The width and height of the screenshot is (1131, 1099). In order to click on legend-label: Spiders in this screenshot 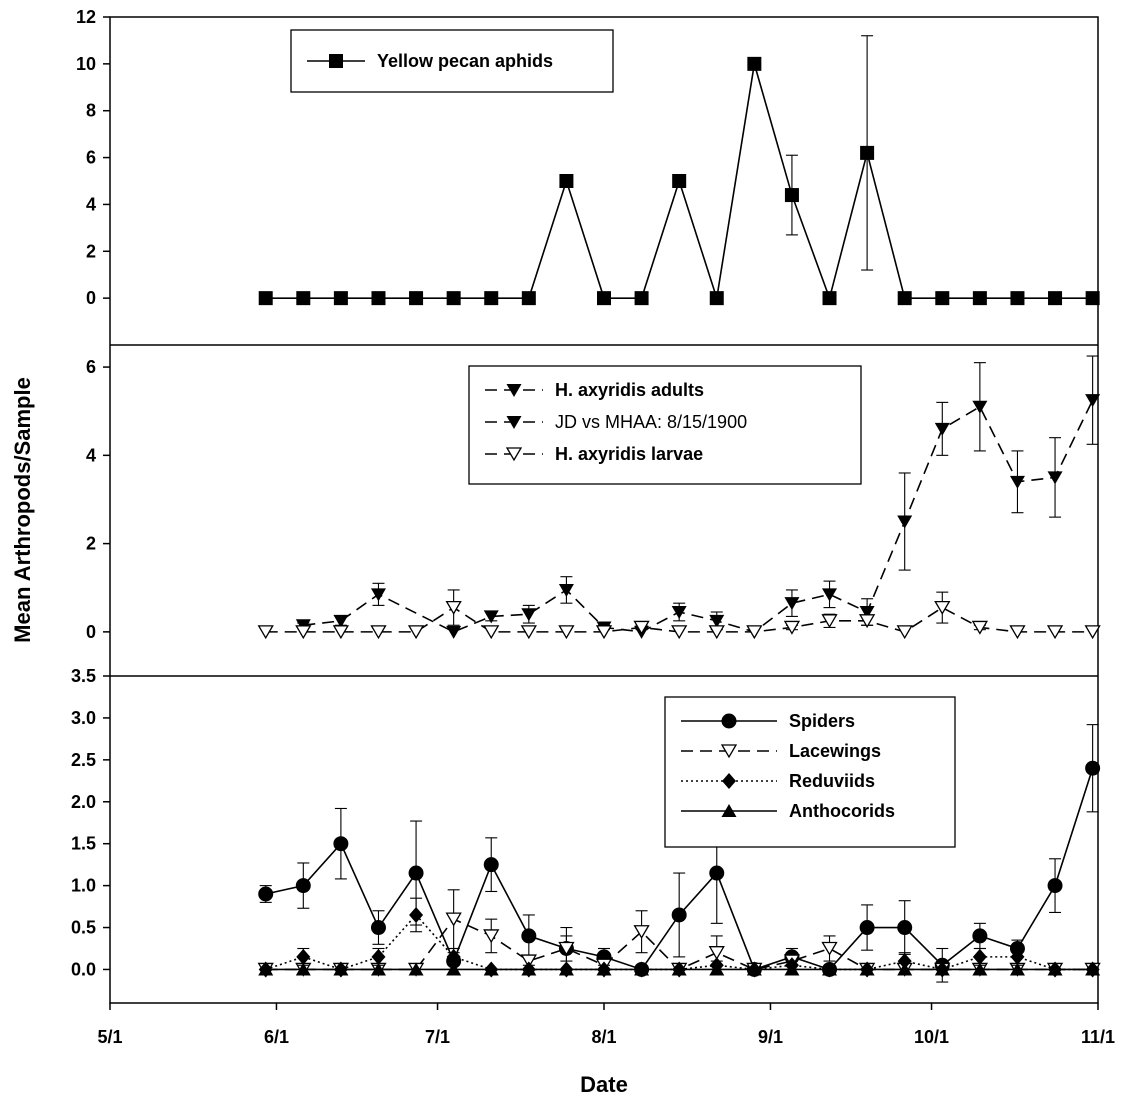, I will do `click(822, 721)`.